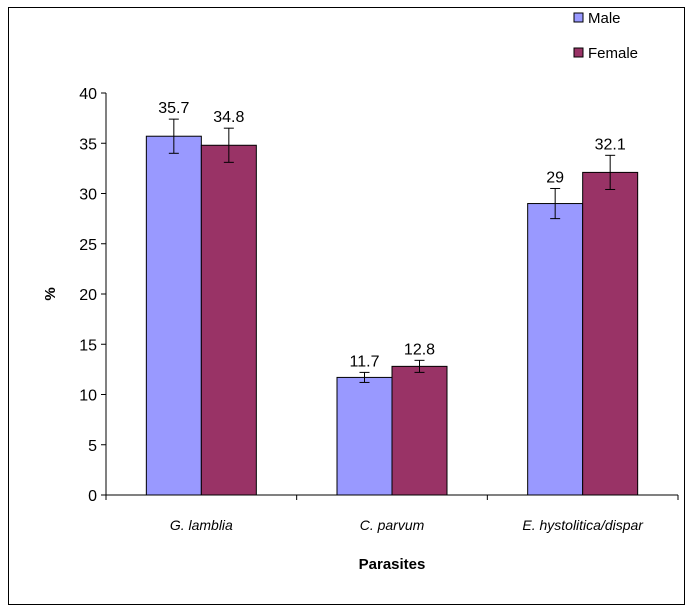 This screenshot has height=613, width=695. I want to click on y-tick-label: 0, so click(92, 496).